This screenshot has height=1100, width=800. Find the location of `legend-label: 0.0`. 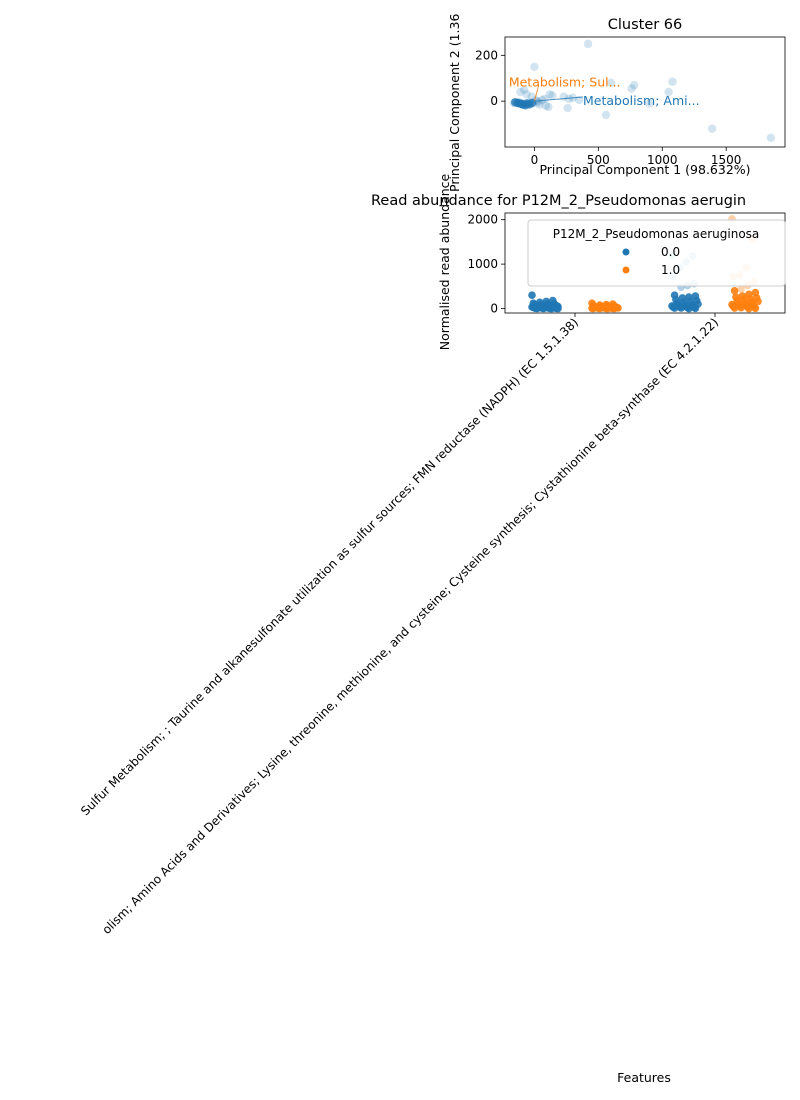

legend-label: 0.0 is located at coordinates (670, 252).